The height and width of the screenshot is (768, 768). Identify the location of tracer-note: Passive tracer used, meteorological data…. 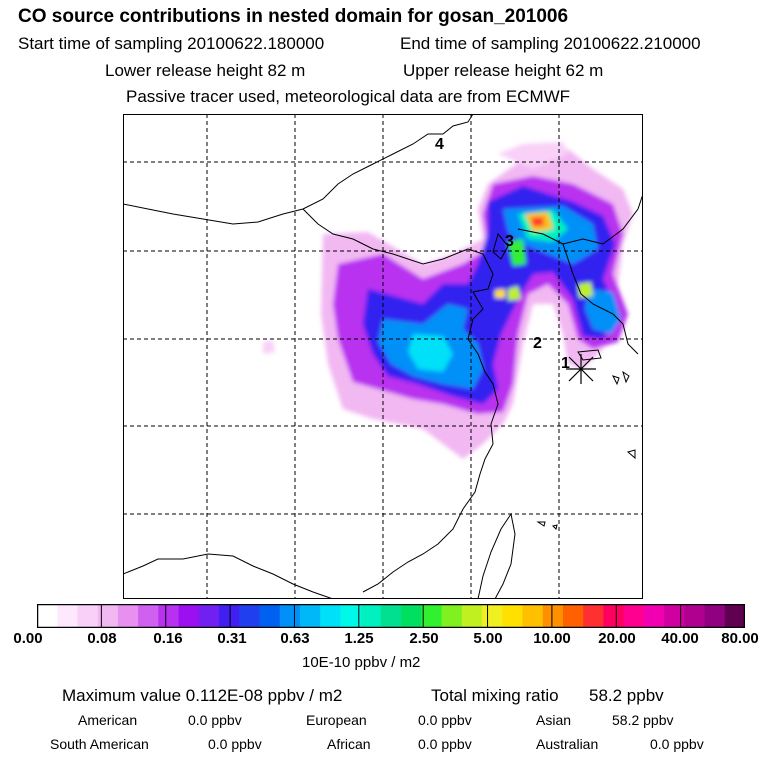
(348, 96).